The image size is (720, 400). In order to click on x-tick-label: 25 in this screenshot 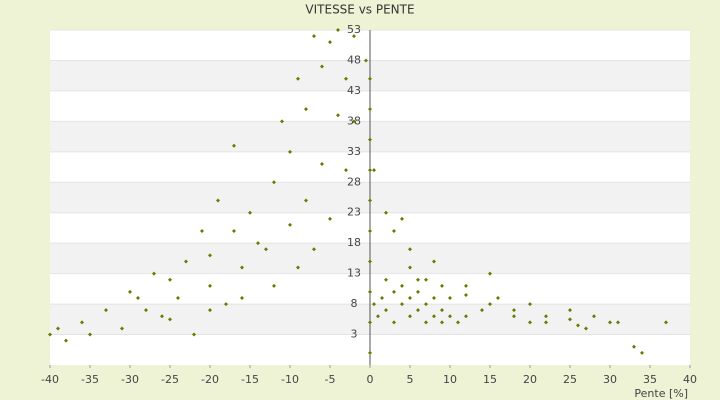, I will do `click(570, 379)`.